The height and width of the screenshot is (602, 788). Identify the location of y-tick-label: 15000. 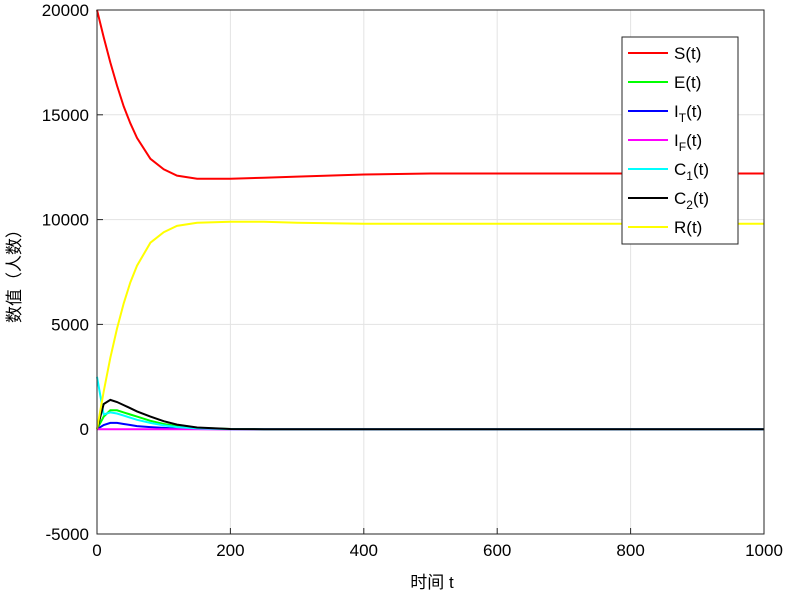
(65, 115).